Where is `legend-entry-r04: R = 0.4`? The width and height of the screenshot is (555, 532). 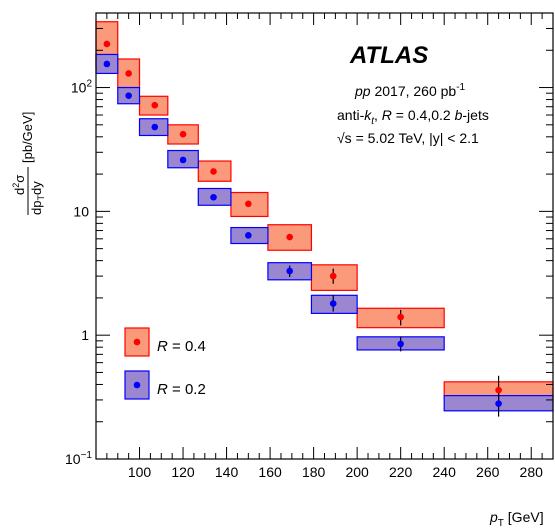
legend-entry-r04: R = 0.4 is located at coordinates (165, 342).